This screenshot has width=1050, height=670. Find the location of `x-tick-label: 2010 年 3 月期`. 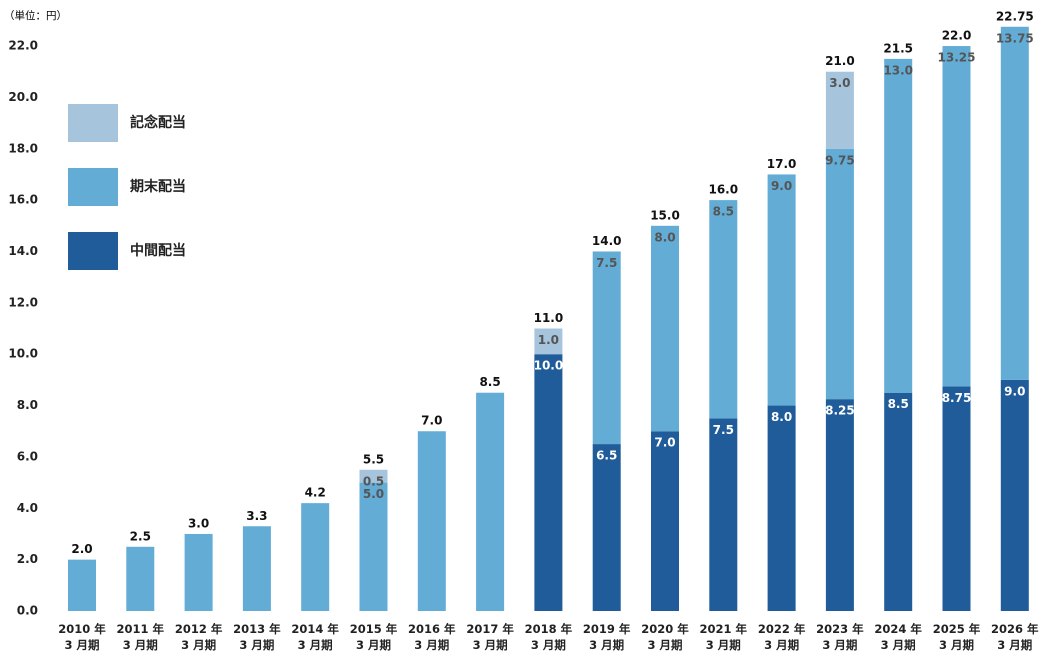

x-tick-label: 2010 年 3 月期 is located at coordinates (82, 637).